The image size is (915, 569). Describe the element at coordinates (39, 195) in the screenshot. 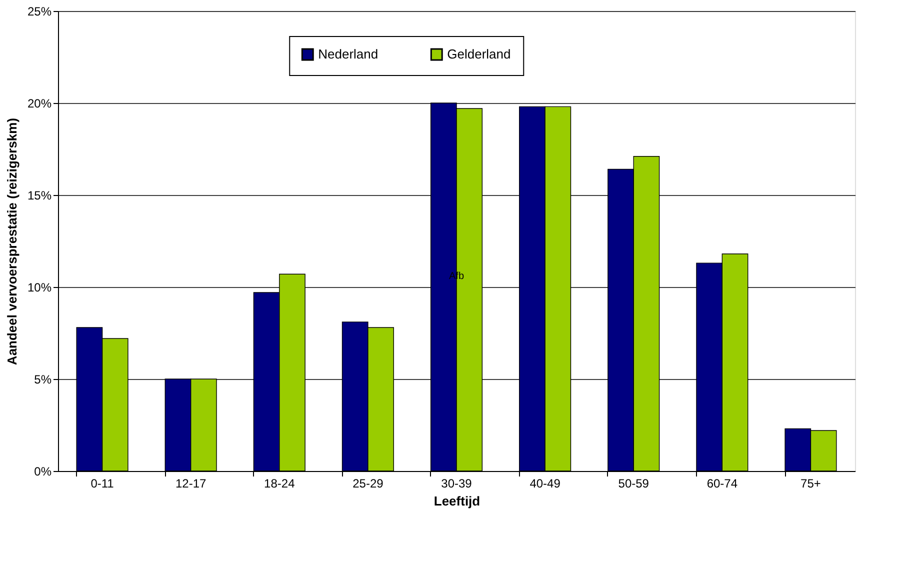

I see `y-tick-label: 15%` at that location.